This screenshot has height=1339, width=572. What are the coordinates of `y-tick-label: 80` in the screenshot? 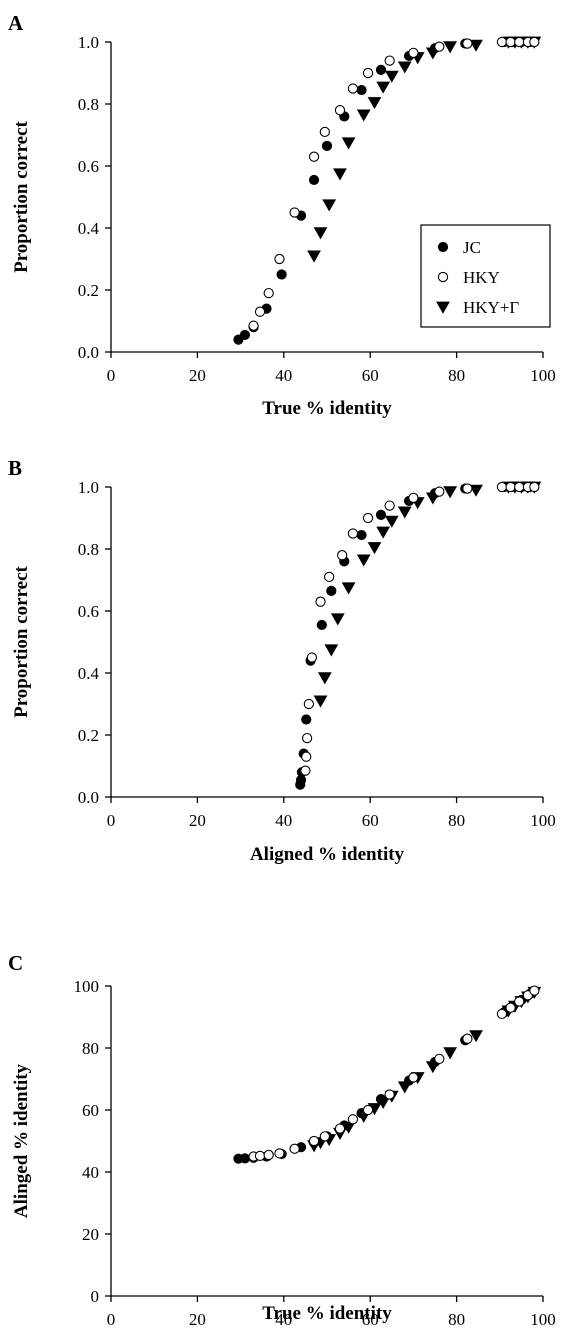 It's located at (90, 1048).